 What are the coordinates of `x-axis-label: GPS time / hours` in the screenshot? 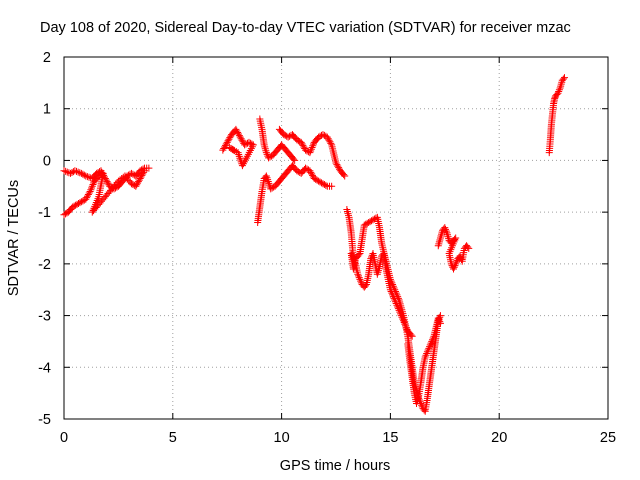 It's located at (335, 466).